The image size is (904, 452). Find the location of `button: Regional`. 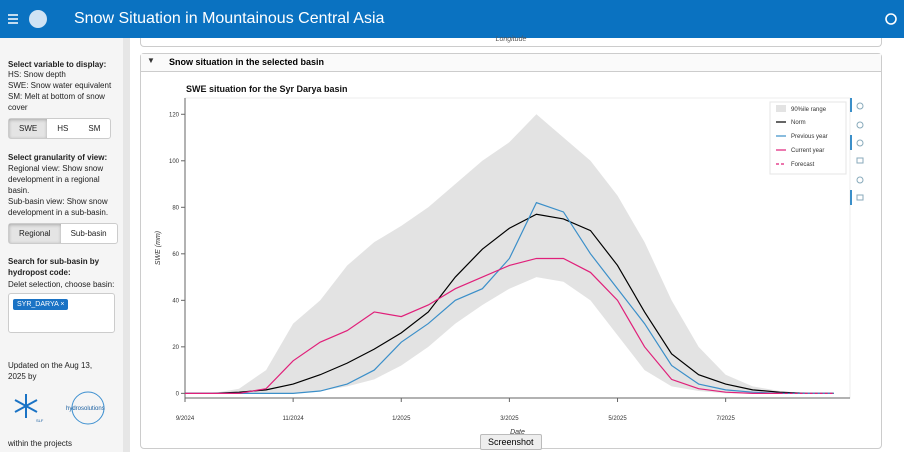

button: Regional is located at coordinates (35, 233).